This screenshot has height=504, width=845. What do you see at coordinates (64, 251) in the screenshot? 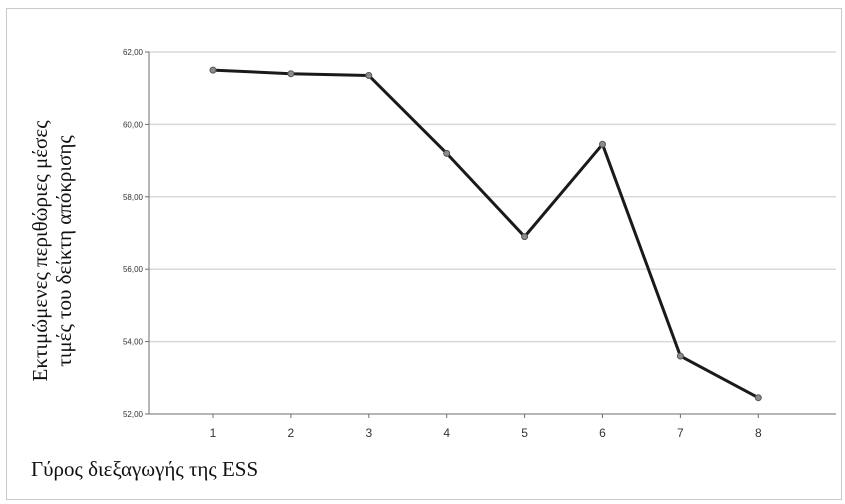
I see `y-axis-label-line-2: τιμές του δείκτη απόκρισης` at bounding box center [64, 251].